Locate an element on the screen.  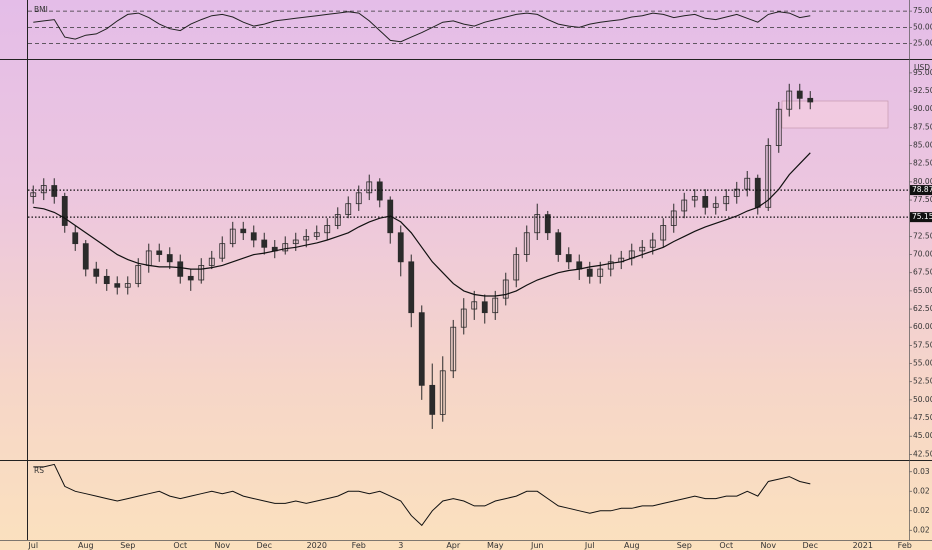
y-tick-label: 55.00 is located at coordinates (922, 363).